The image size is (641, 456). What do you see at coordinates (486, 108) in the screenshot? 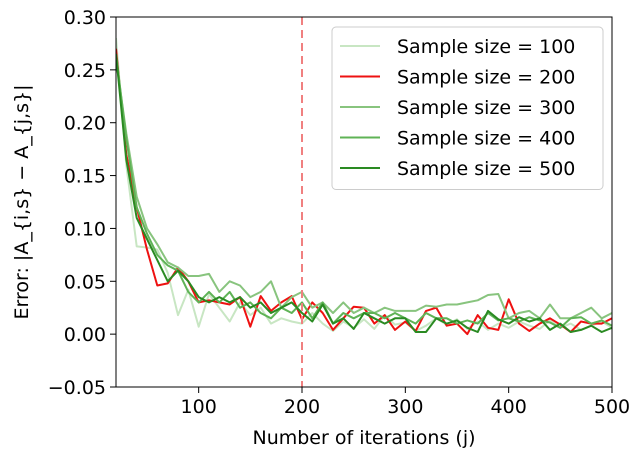
I see `legend-label: Sample size = 300` at bounding box center [486, 108].